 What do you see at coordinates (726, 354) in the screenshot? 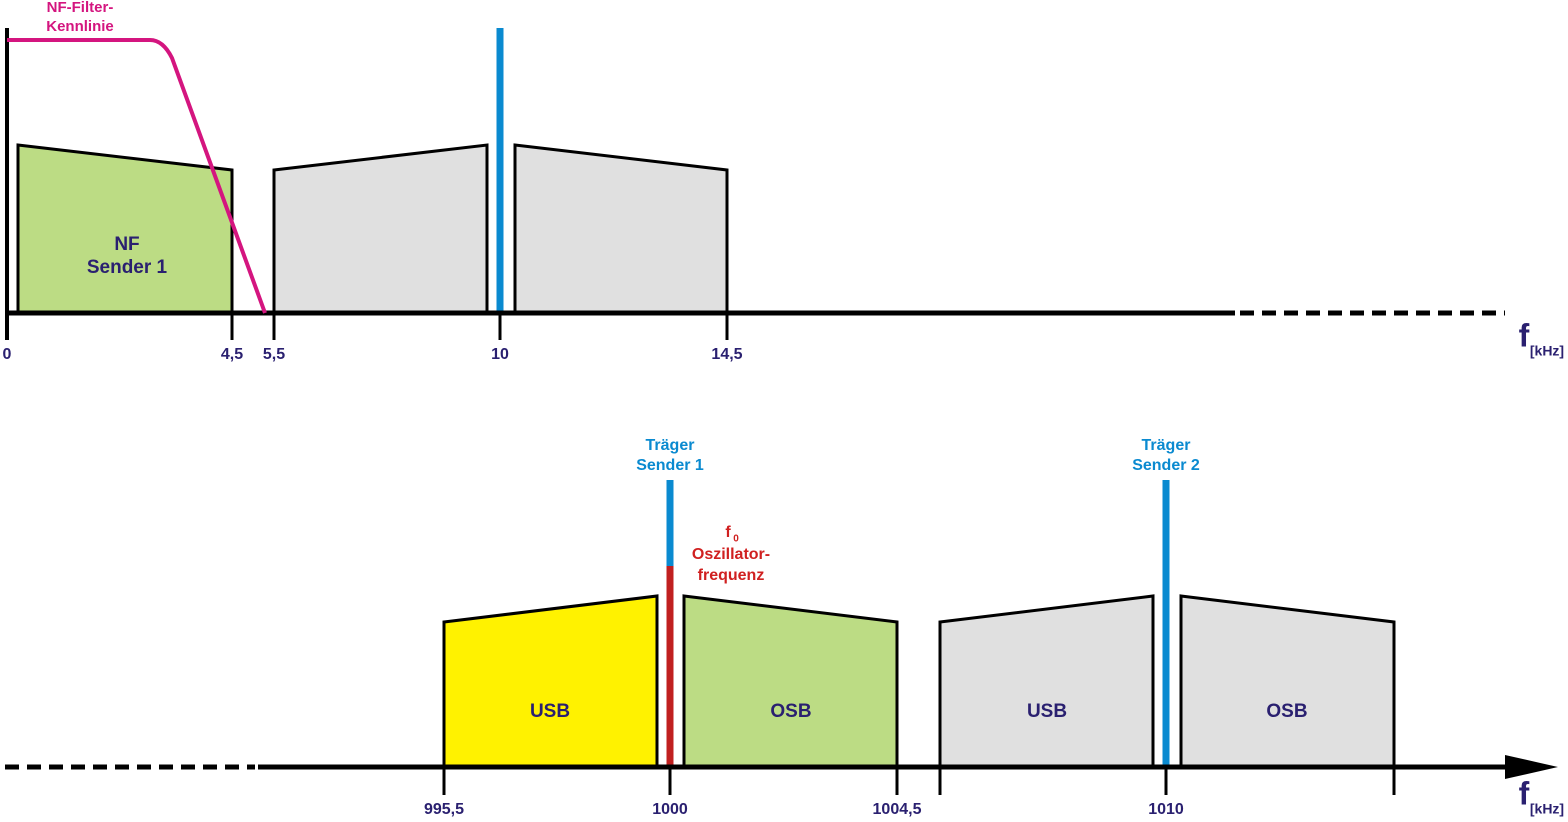
I see `tick-label: 14,5` at bounding box center [726, 354].